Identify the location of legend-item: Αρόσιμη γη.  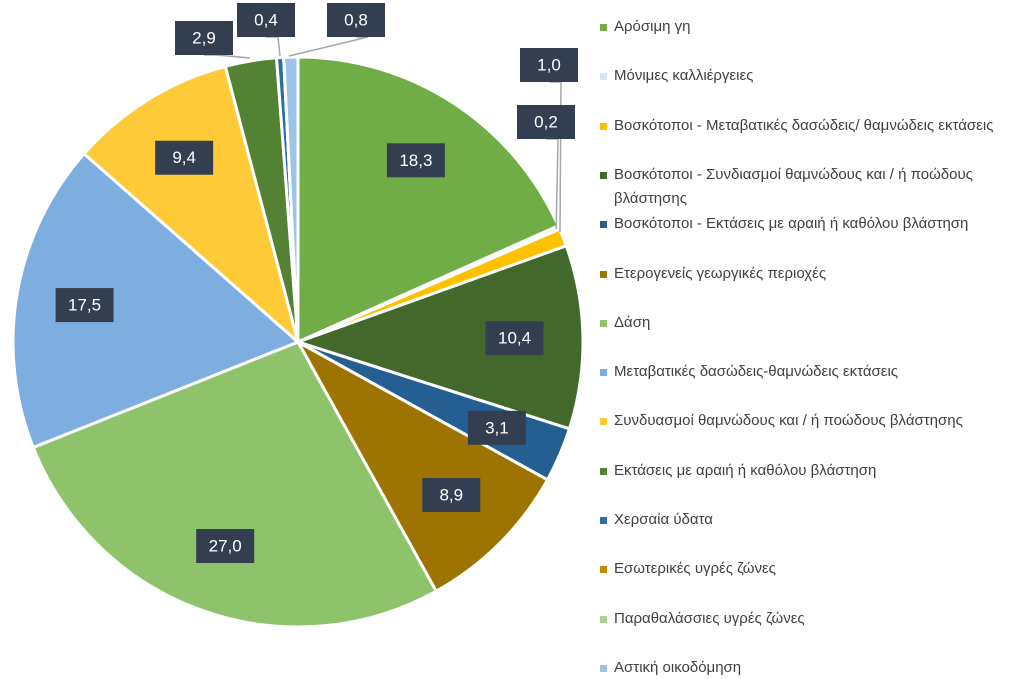
(806, 27).